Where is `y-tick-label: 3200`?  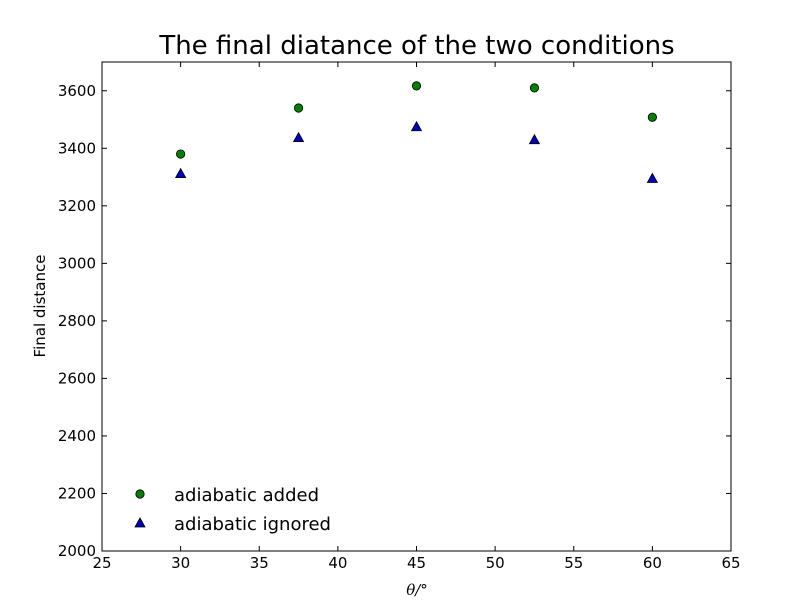 y-tick-label: 3200 is located at coordinates (77, 206).